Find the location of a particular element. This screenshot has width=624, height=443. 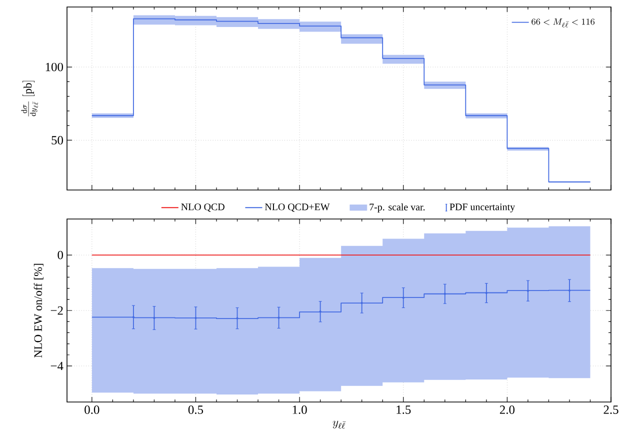

x-tick-label: 2.0 is located at coordinates (507, 410).